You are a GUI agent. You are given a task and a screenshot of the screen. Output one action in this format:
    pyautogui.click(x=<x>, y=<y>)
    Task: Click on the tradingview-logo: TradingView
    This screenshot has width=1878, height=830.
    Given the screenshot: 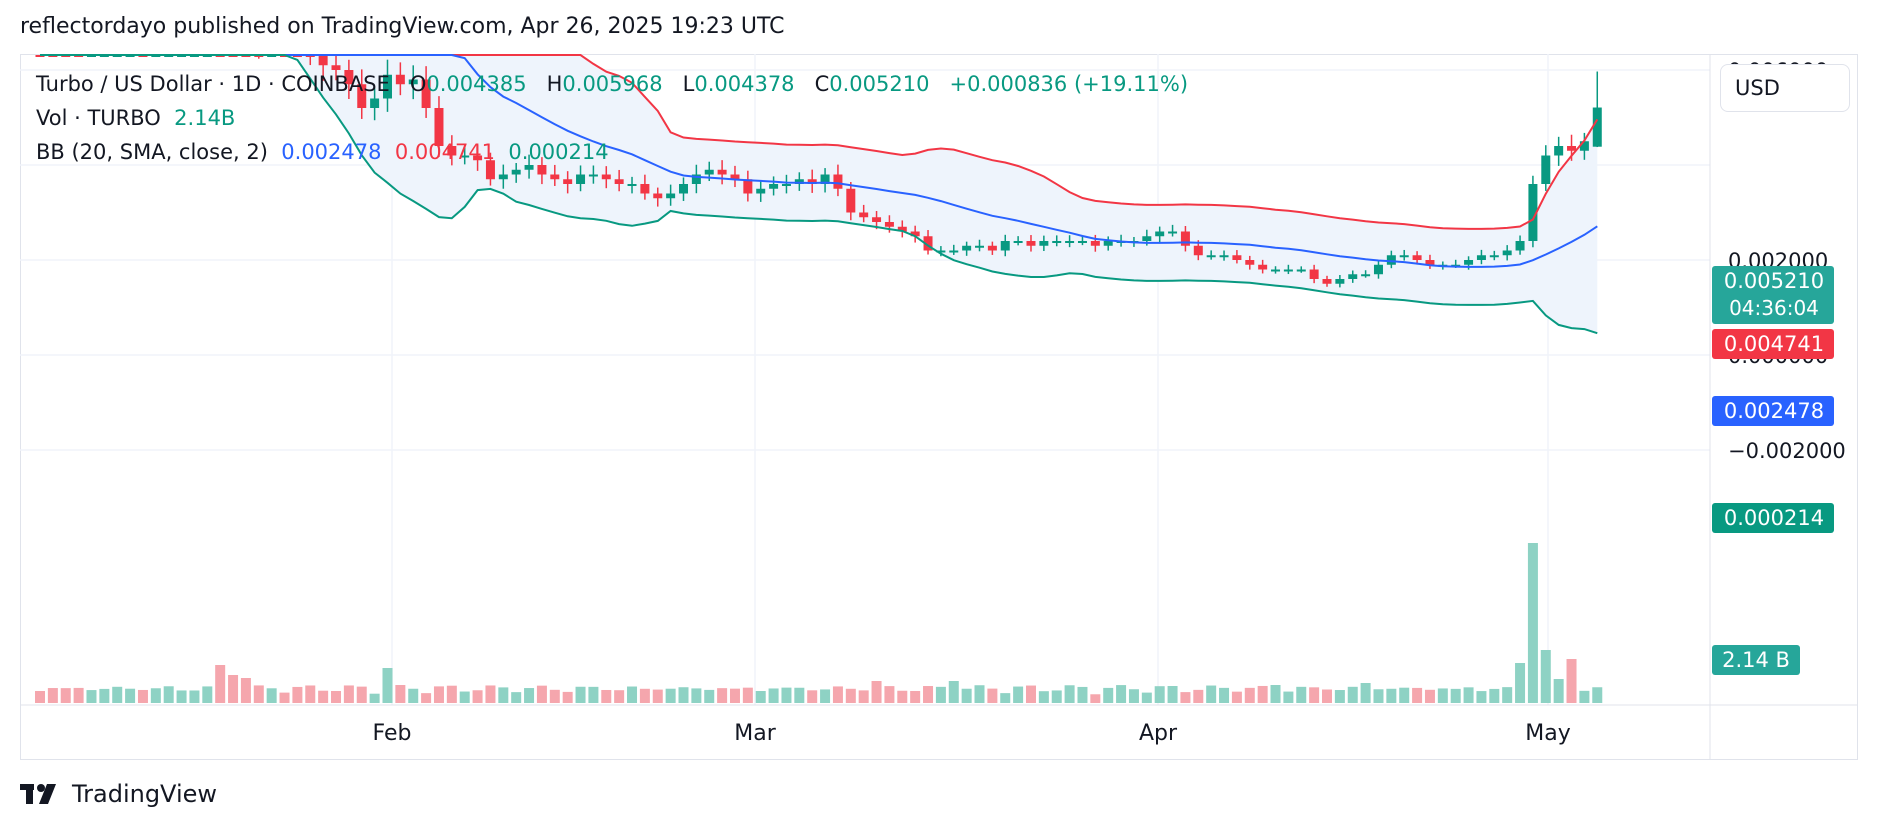 What is the action you would take?
    pyautogui.click(x=118, y=794)
    